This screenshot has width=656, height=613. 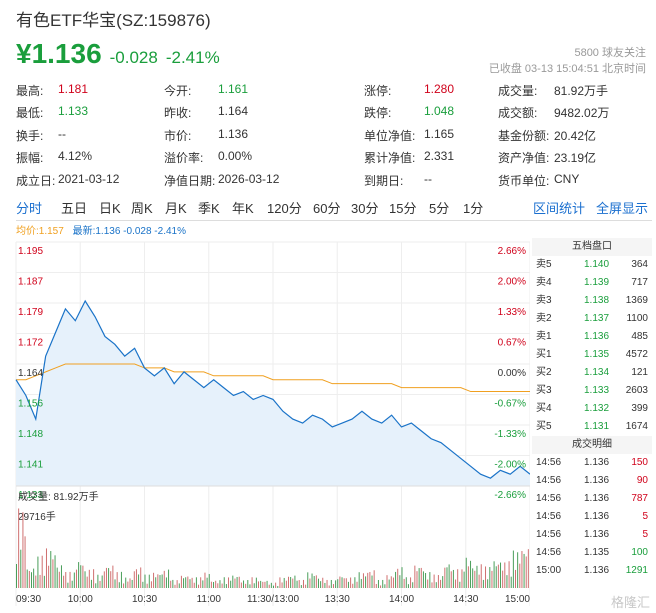 I want to click on tab-4: 月K, so click(x=176, y=208).